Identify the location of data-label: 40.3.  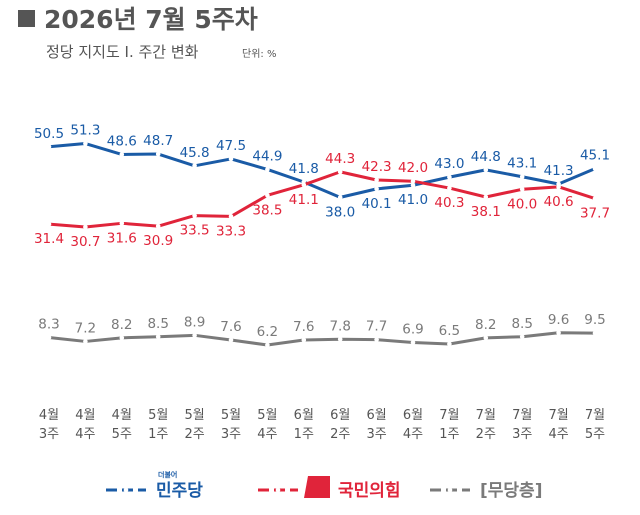
(449, 203).